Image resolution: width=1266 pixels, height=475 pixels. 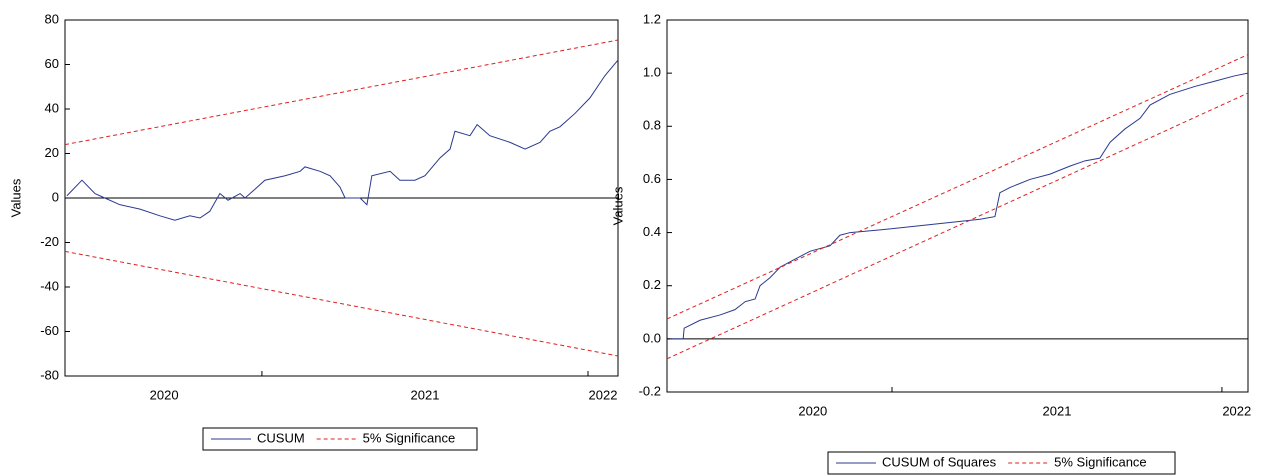 What do you see at coordinates (650, 390) in the screenshot?
I see `y-tick-label: -0.2` at bounding box center [650, 390].